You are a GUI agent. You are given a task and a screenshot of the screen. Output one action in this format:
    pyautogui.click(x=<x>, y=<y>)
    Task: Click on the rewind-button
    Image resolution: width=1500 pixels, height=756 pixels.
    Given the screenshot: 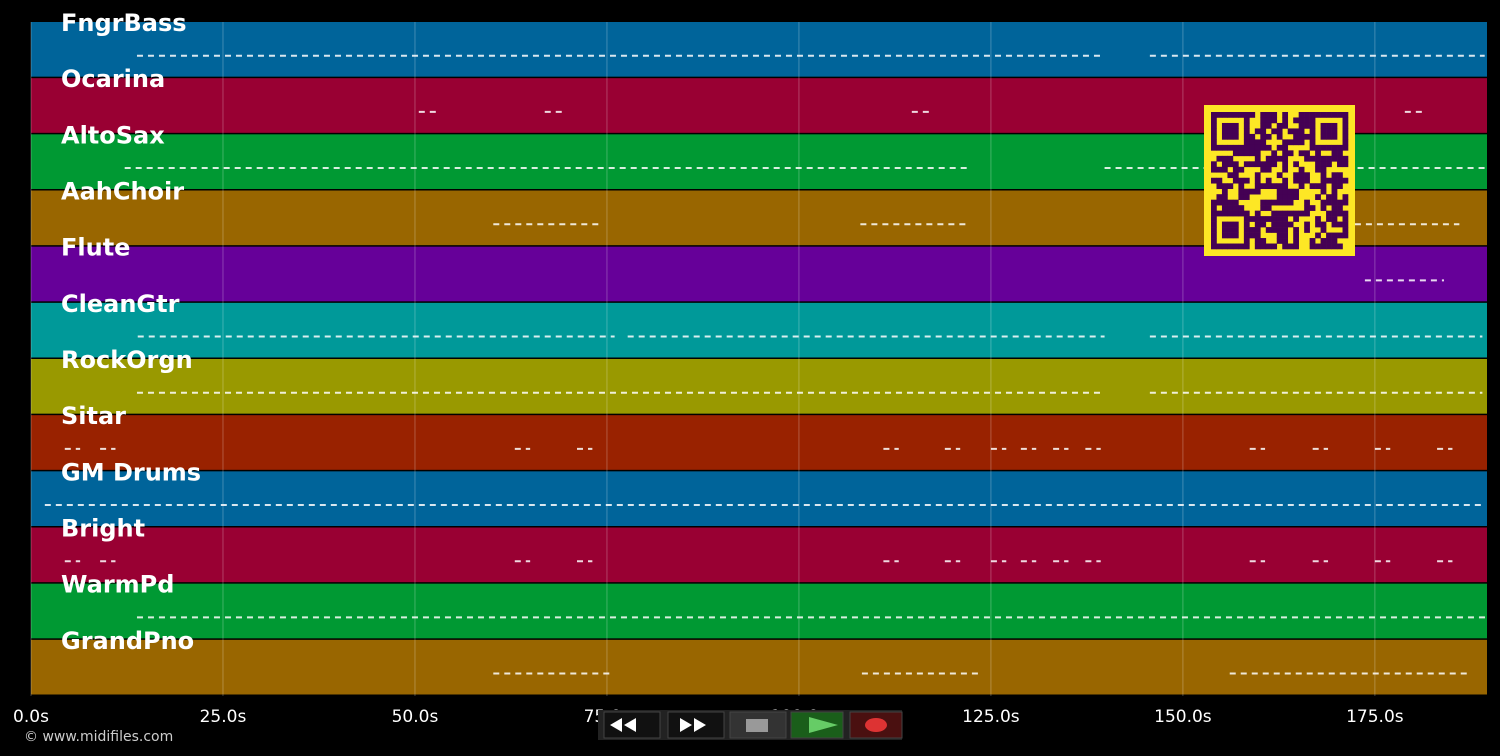 What is the action you would take?
    pyautogui.click(x=632, y=725)
    